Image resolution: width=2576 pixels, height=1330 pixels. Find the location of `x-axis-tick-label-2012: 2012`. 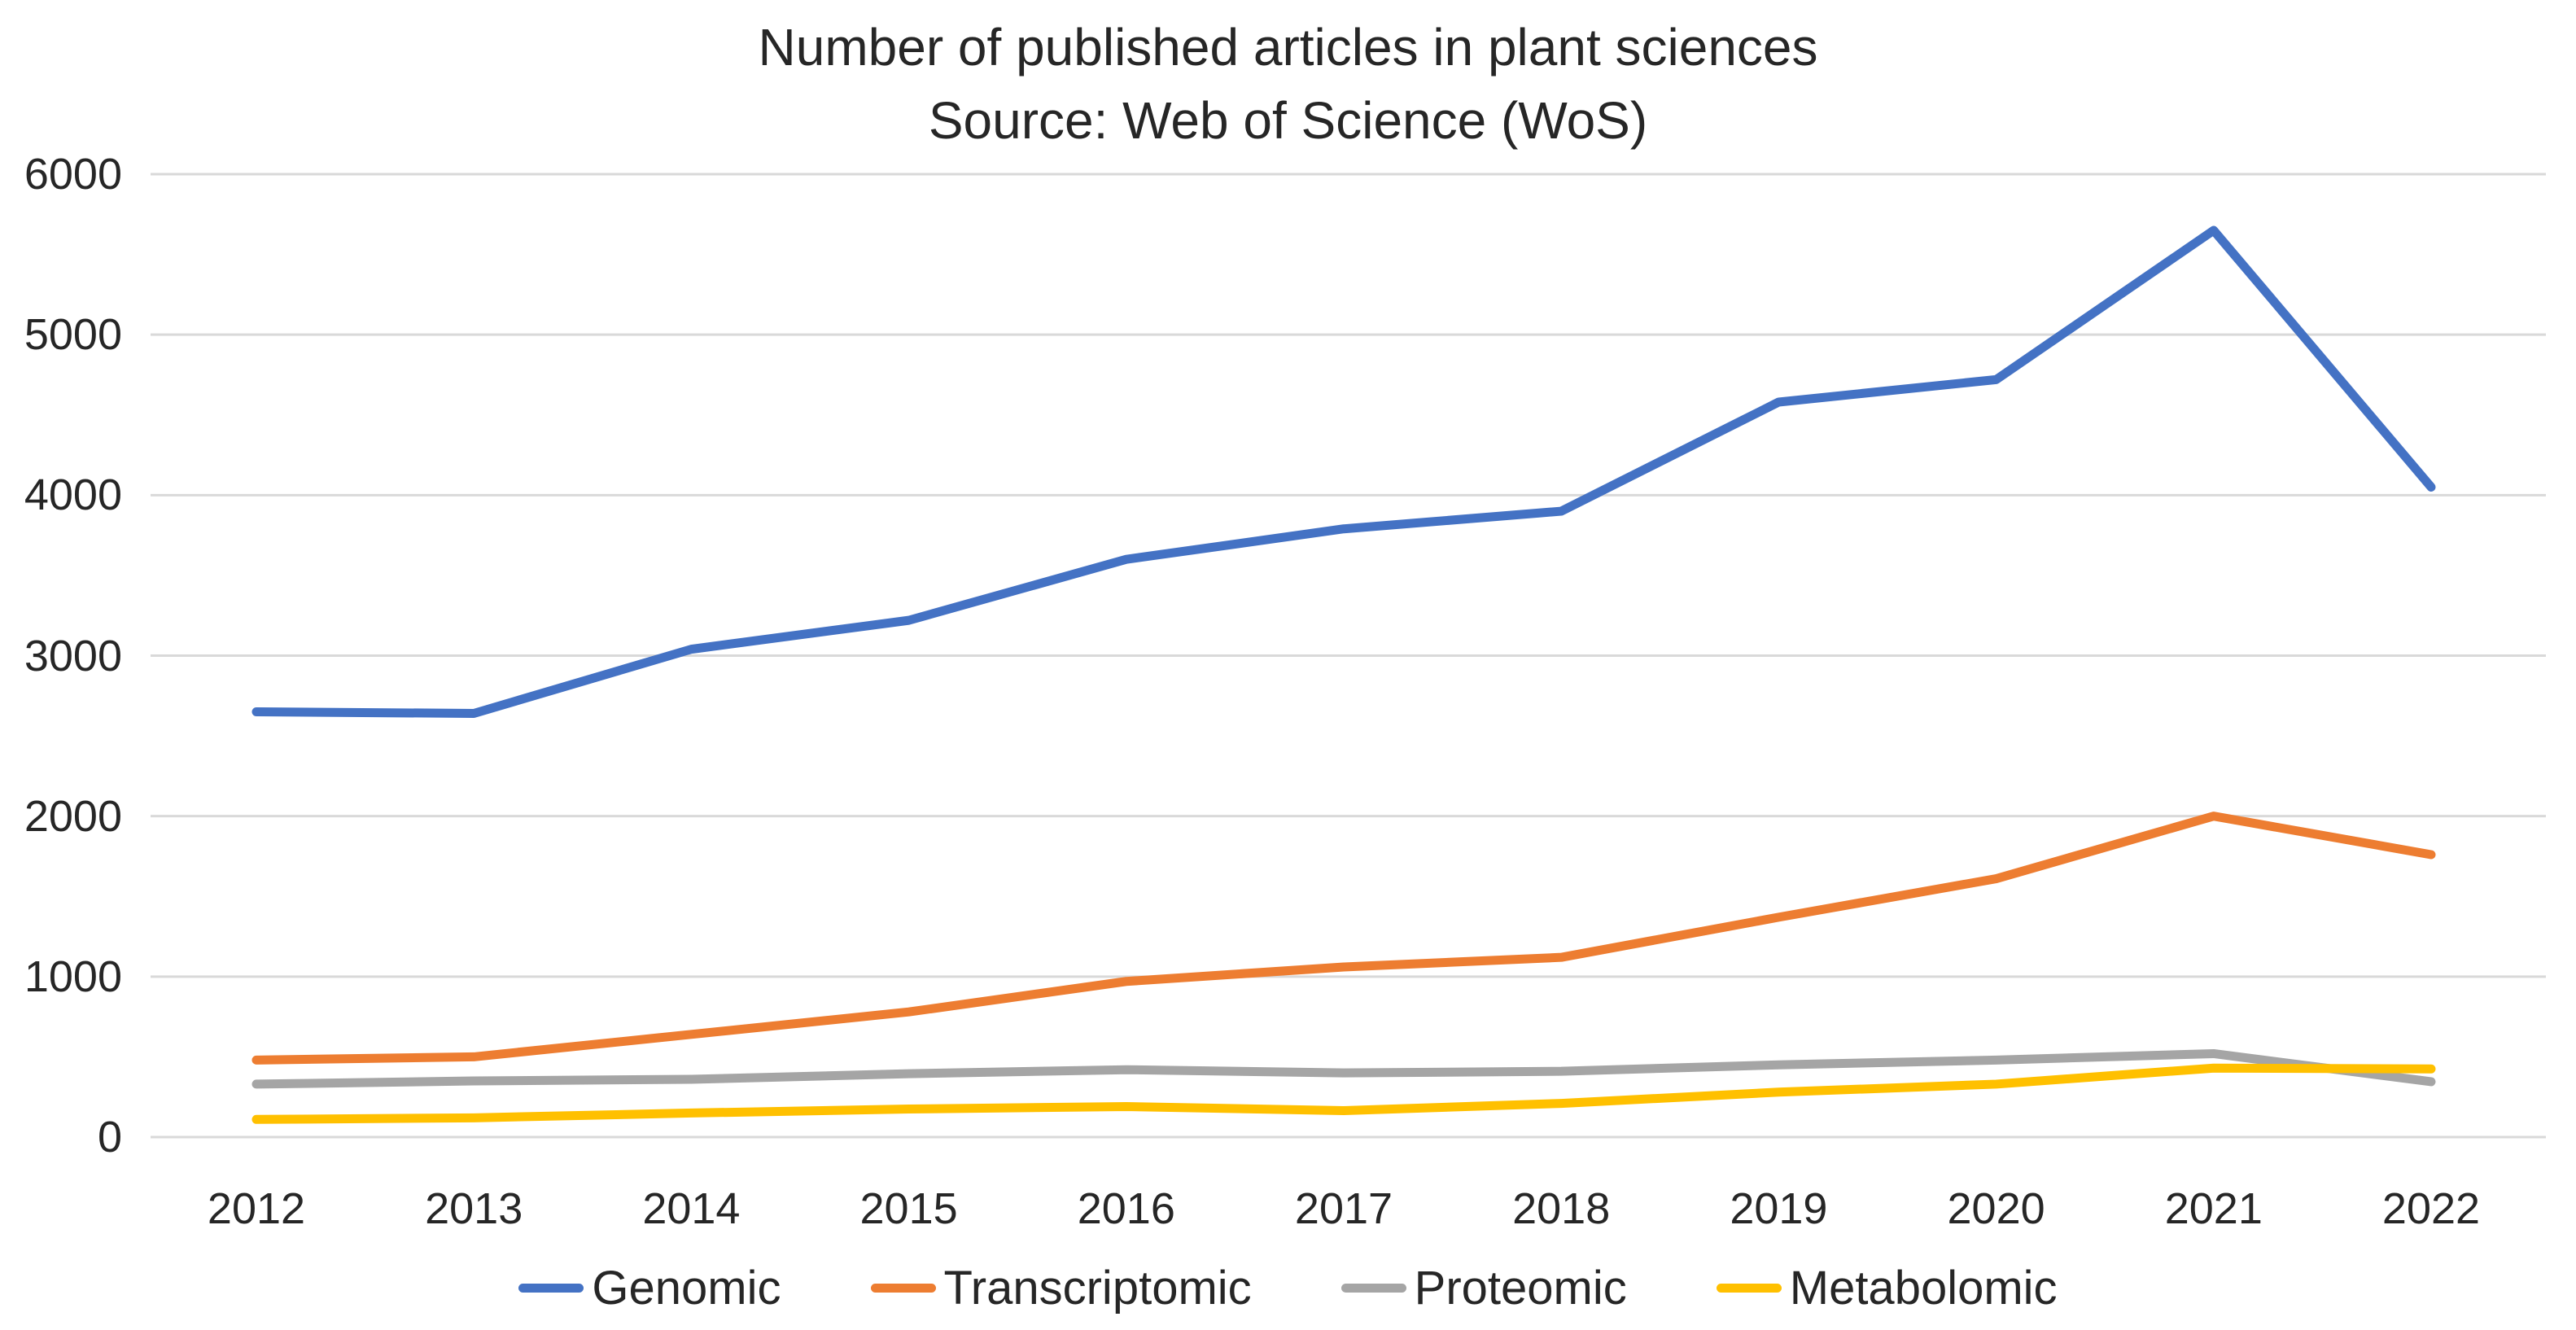

x-axis-tick-label-2012: 2012 is located at coordinates (256, 1208).